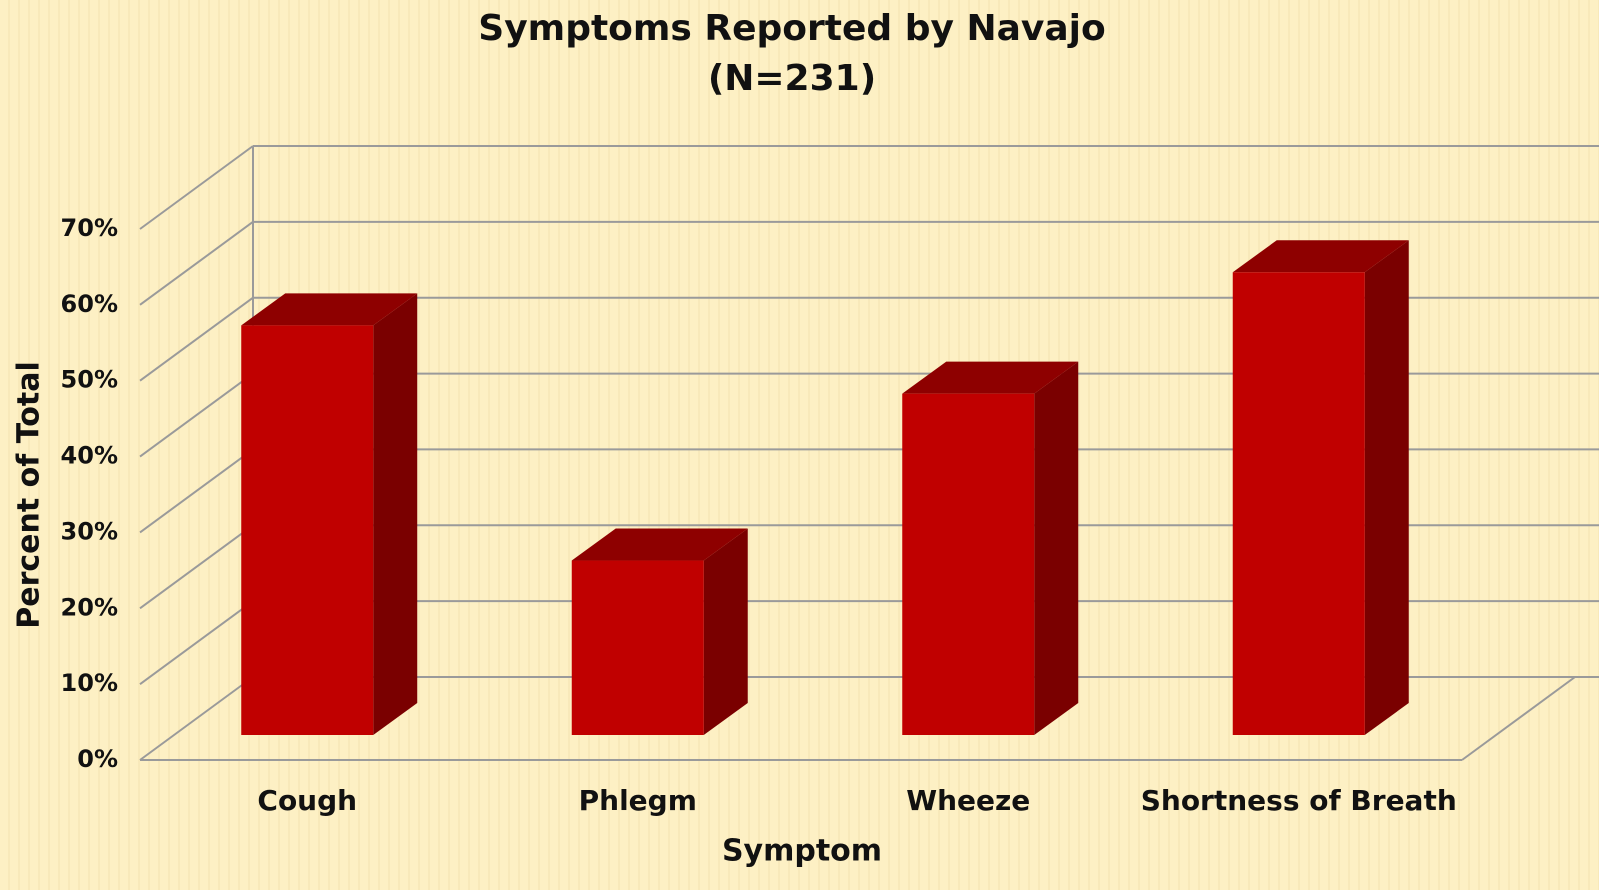 The image size is (1599, 890). Describe the element at coordinates (89, 607) in the screenshot. I see `y-tick-label: 20%` at that location.